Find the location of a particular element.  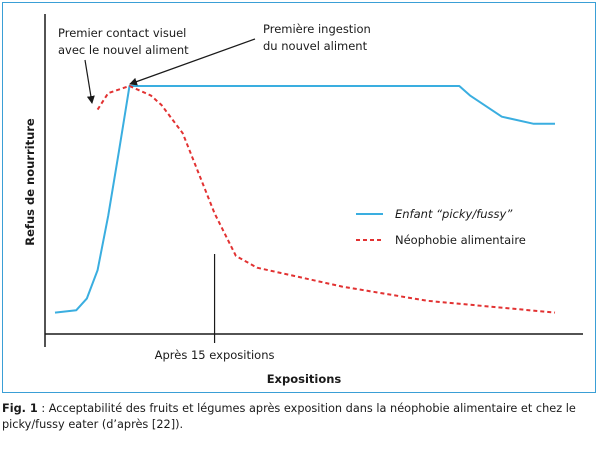

x-tick-label: Après 15 expositions is located at coordinates (215, 355).